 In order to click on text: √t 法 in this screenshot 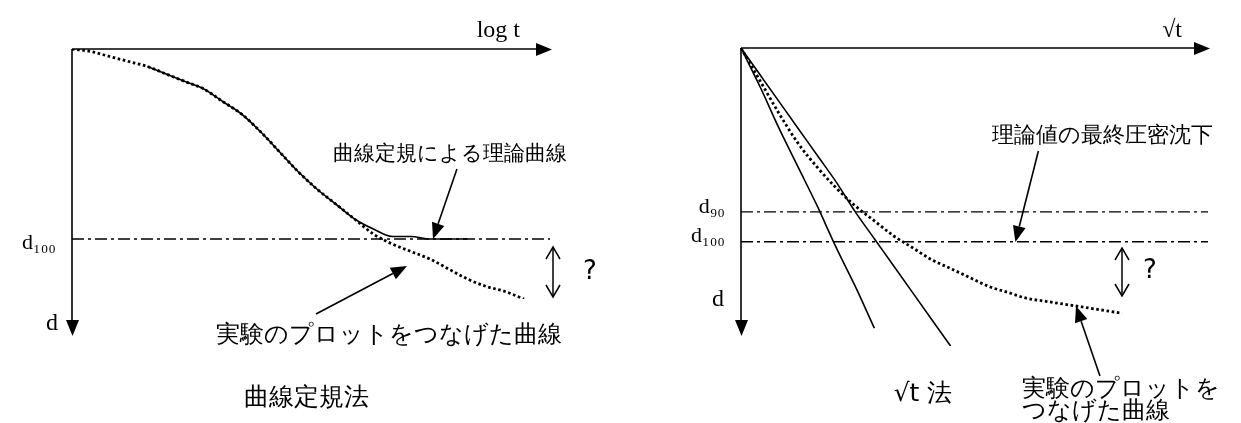, I will do `click(923, 392)`.